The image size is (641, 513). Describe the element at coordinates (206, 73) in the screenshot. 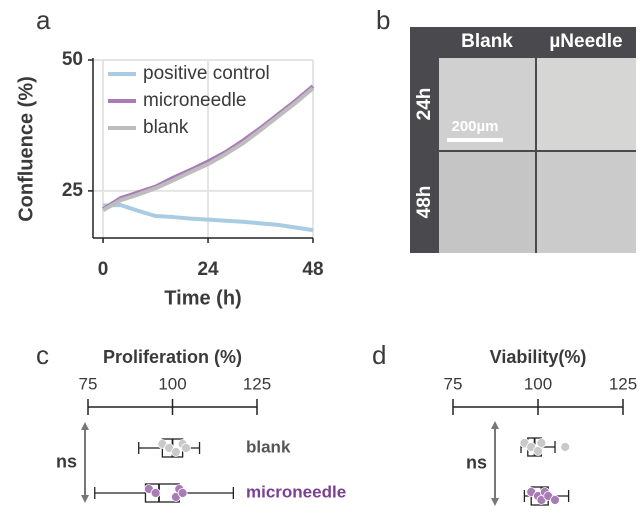

I see `legend-label: positive control` at that location.